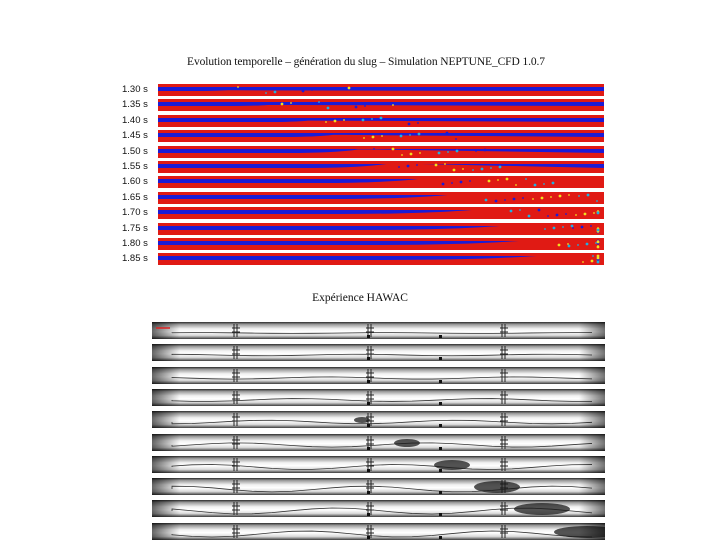  I want to click on time-label: 1.60 s, so click(135, 182).